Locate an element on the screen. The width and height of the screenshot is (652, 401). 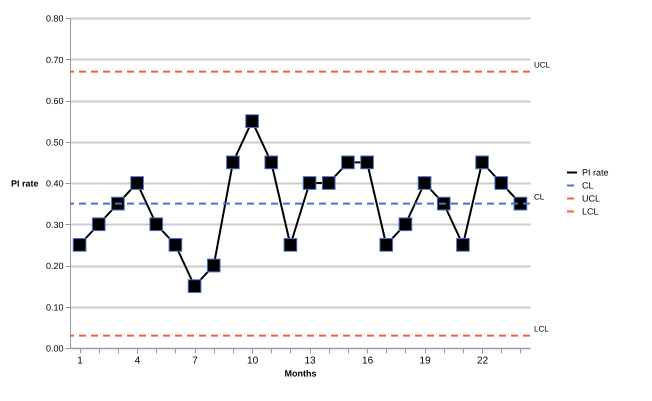
x-tick-label: 16 is located at coordinates (368, 361).